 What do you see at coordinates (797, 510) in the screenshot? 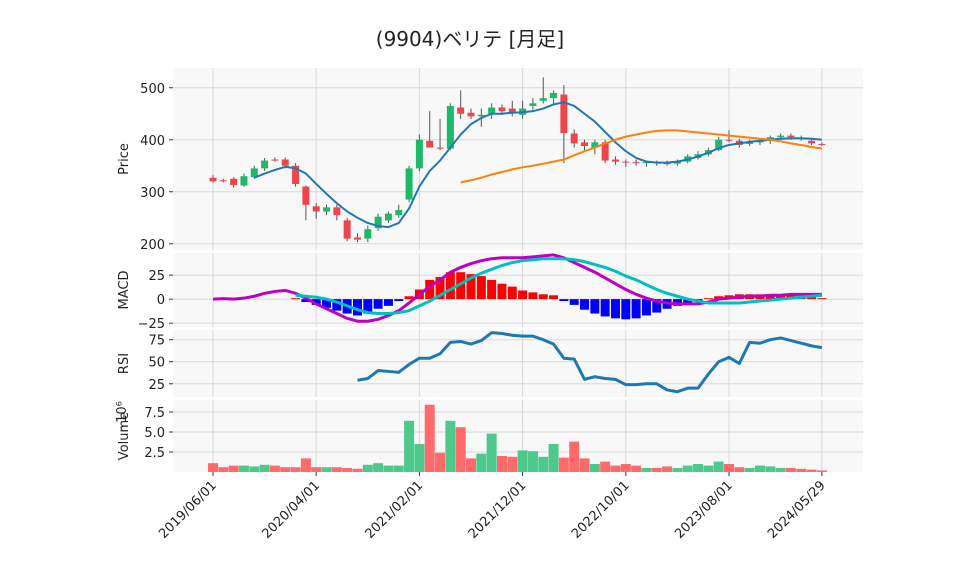
I see `x-tick-label: 2024/05/29` at bounding box center [797, 510].